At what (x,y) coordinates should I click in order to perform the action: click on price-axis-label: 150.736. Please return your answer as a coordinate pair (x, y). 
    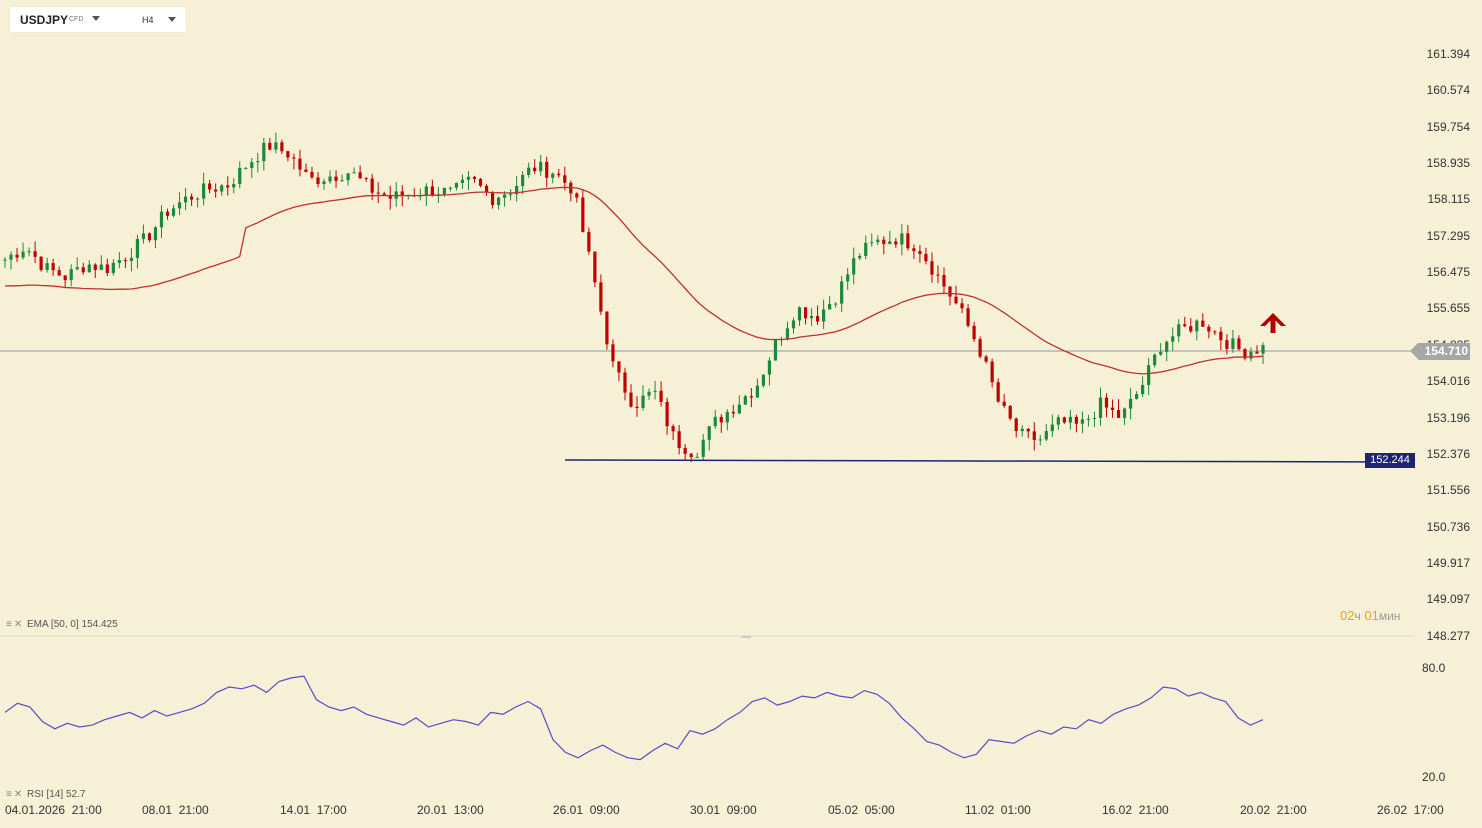
    Looking at the image, I should click on (1448, 526).